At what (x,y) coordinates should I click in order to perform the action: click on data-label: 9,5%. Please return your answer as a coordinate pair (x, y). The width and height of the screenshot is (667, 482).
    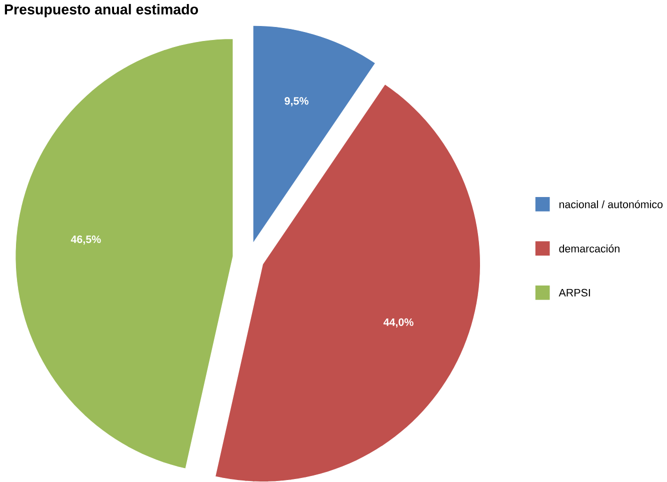
    Looking at the image, I should click on (296, 101).